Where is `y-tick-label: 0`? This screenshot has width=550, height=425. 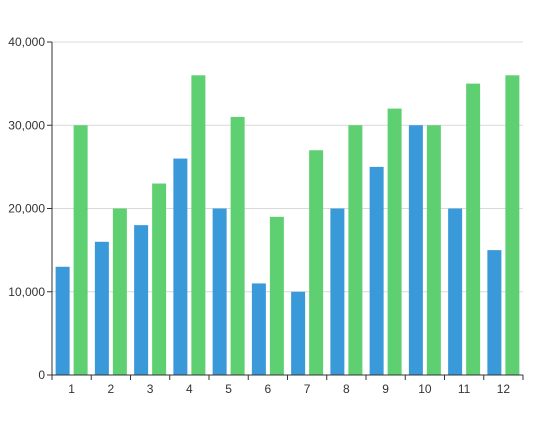 y-tick-label: 0 is located at coordinates (41, 375).